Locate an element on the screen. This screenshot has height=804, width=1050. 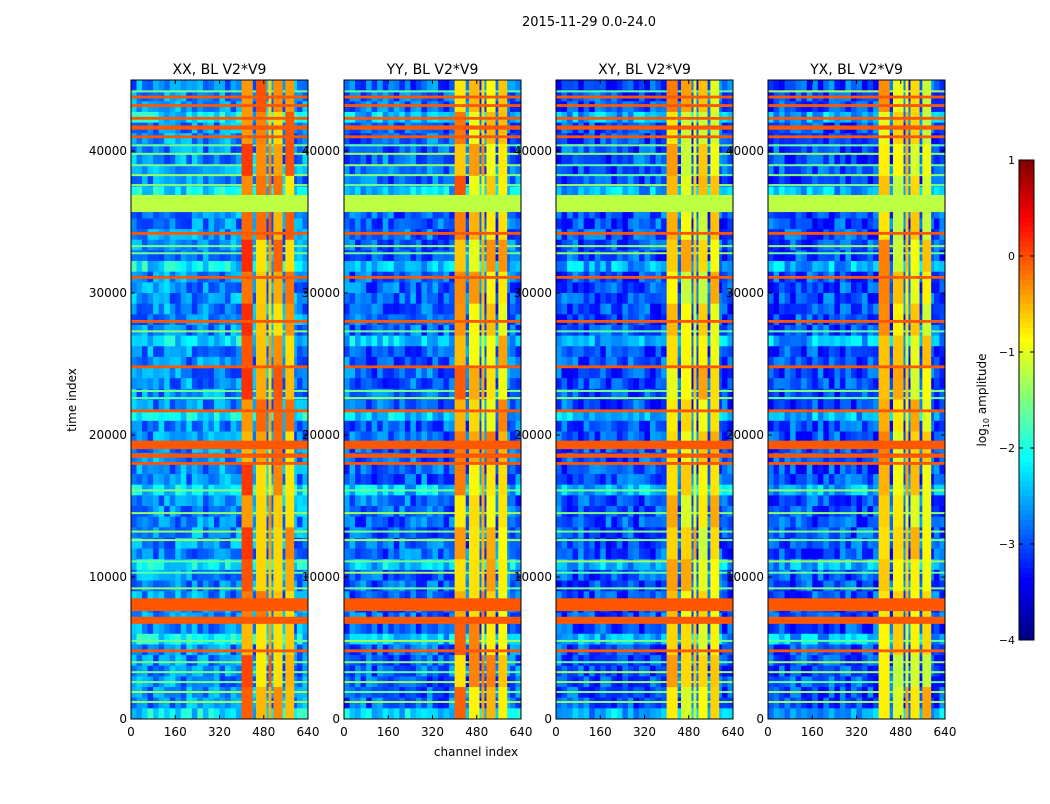
heatmap-rfi-time-band is located at coordinates (432, 233).